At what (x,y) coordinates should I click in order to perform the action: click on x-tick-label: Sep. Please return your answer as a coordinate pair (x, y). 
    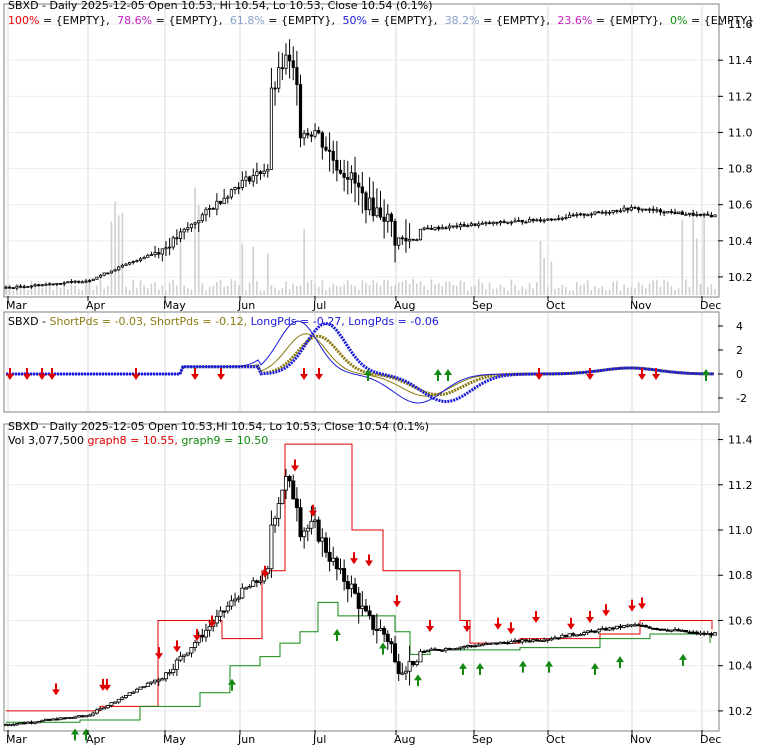
    Looking at the image, I should click on (482, 305).